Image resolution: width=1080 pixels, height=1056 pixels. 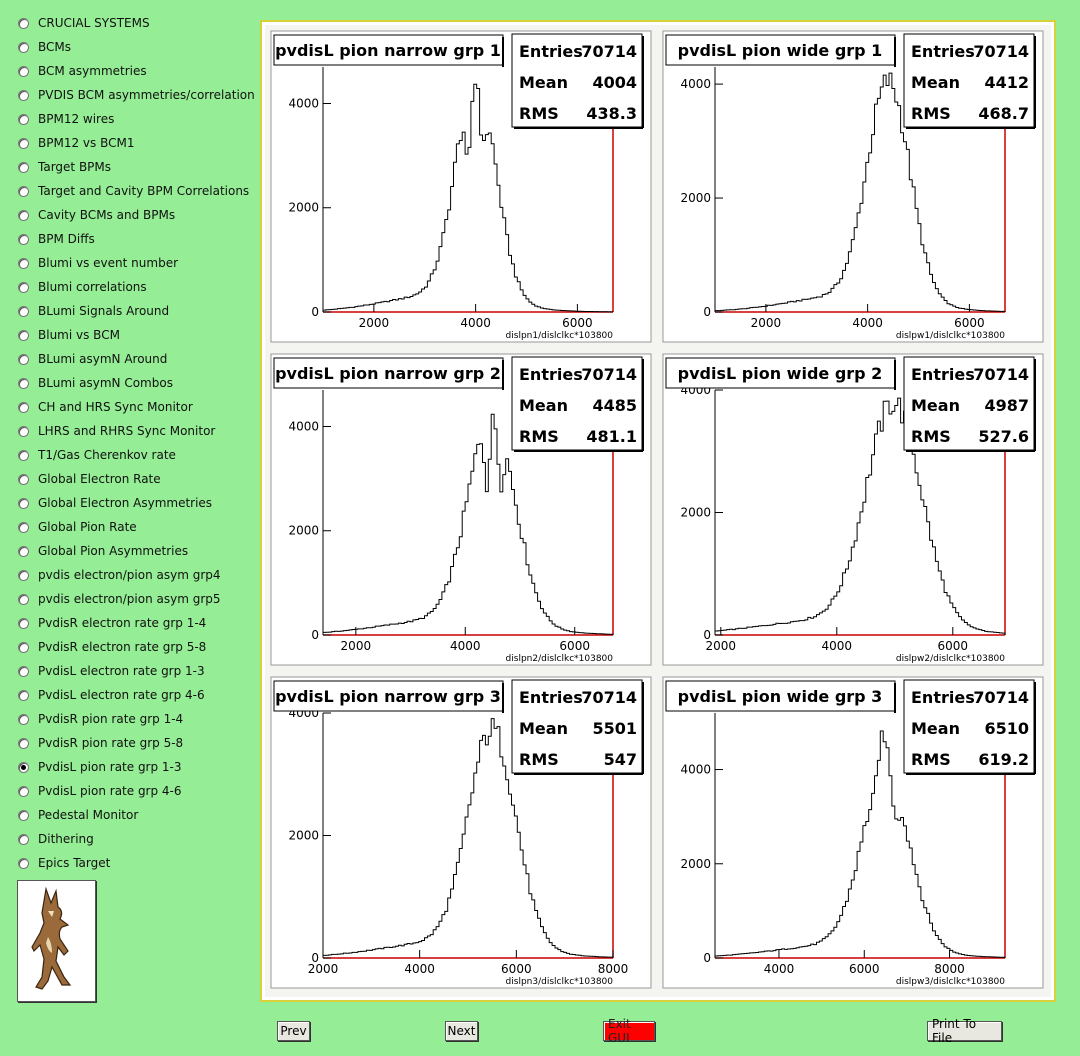 I want to click on page-radio-item: PvdisR electron rate grp 5-8, so click(x=112, y=647).